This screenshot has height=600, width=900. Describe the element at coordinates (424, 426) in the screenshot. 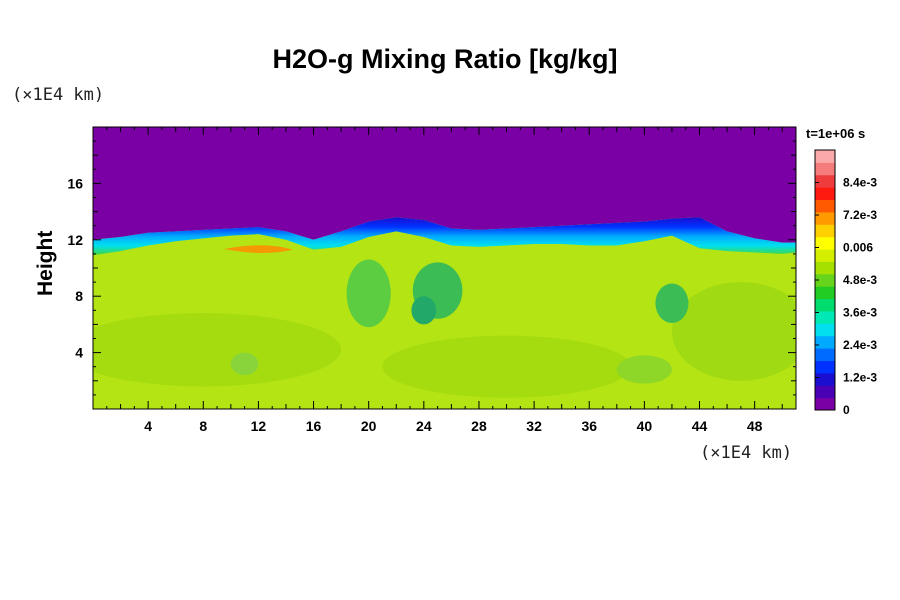

I see `x-tick-label: 24` at that location.